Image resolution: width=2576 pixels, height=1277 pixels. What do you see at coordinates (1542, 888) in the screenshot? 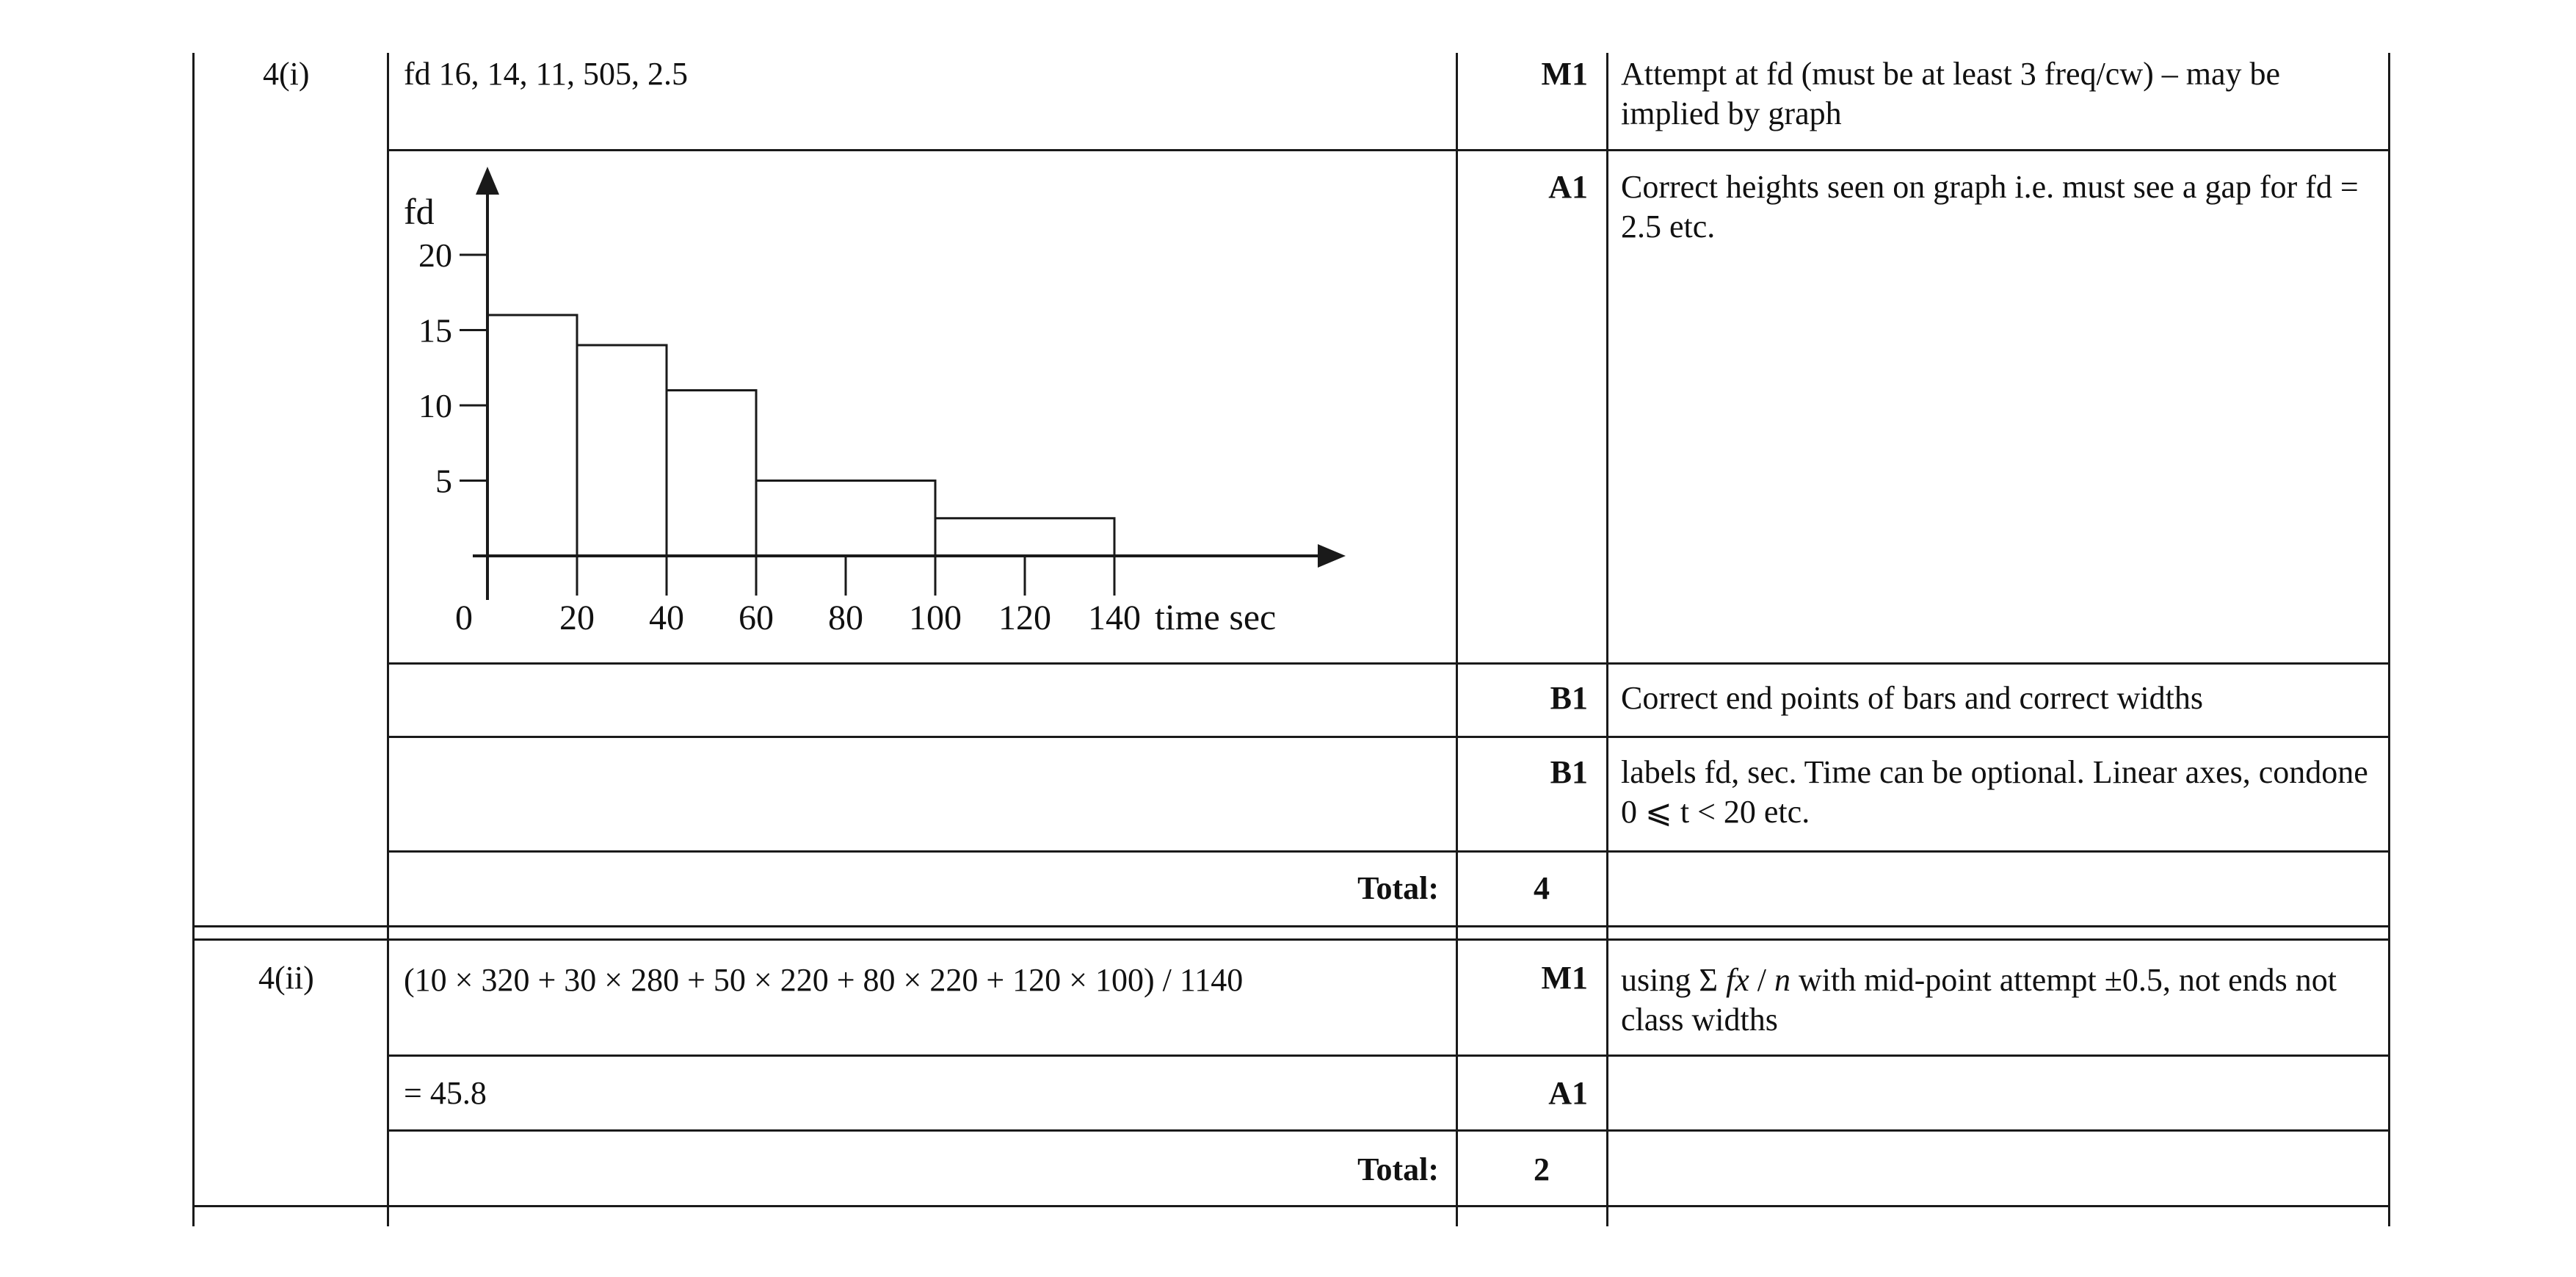
I see `total-marks: 4` at bounding box center [1542, 888].